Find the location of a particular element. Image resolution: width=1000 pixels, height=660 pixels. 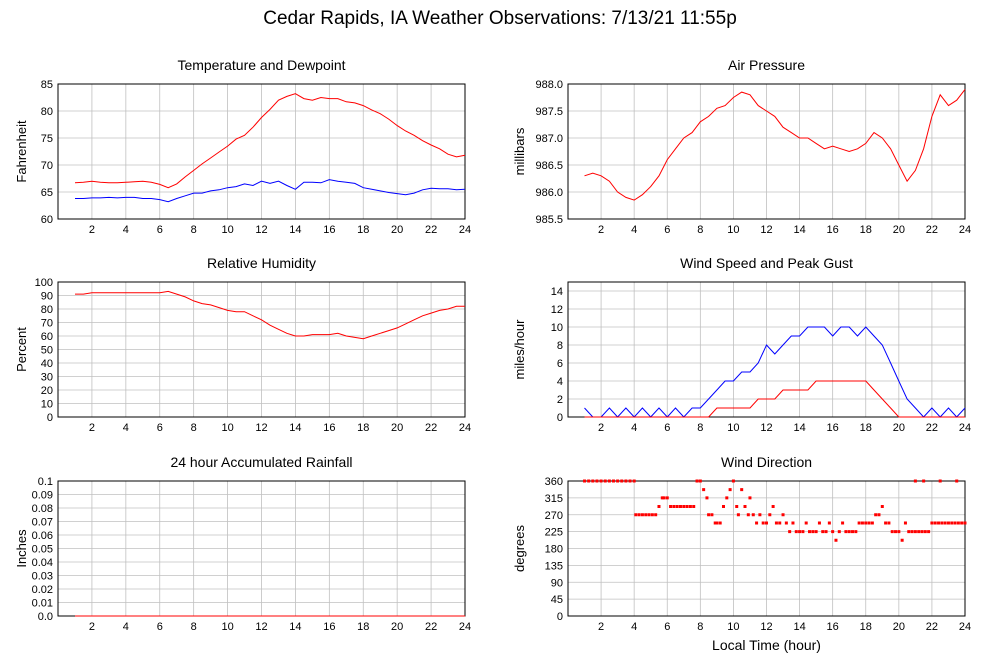

y-tick-label: 0.04 is located at coordinates (42, 563).